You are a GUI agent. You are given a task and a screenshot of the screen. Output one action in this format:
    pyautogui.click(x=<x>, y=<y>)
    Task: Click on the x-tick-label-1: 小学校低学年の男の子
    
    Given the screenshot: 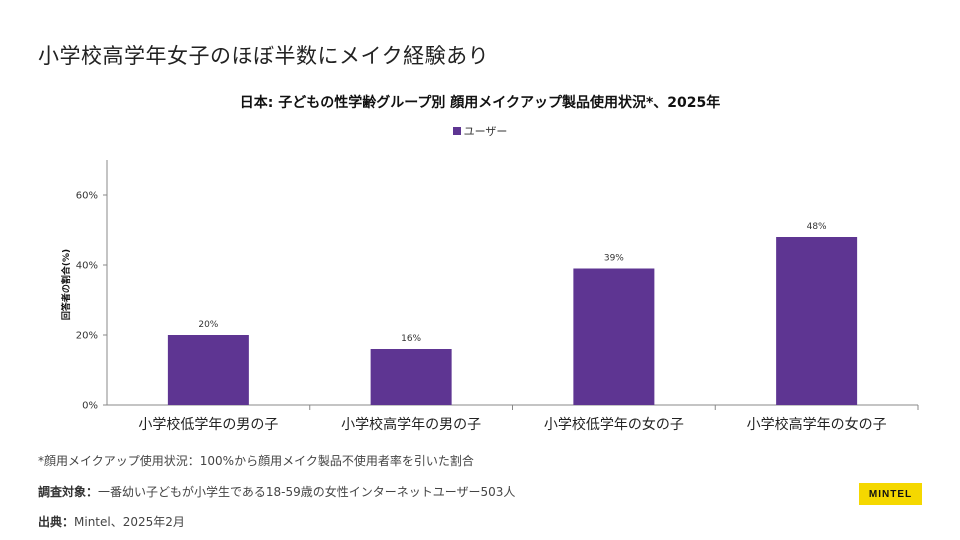 What is the action you would take?
    pyautogui.click(x=208, y=424)
    